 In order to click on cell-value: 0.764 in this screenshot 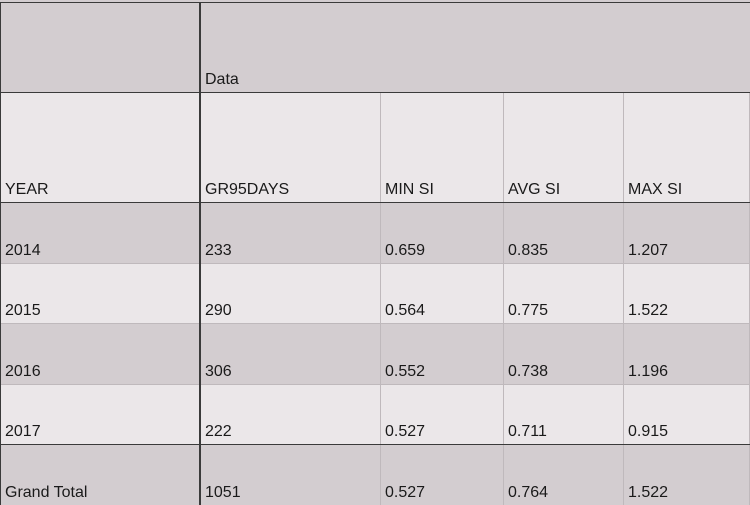, I will do `click(528, 492)`.